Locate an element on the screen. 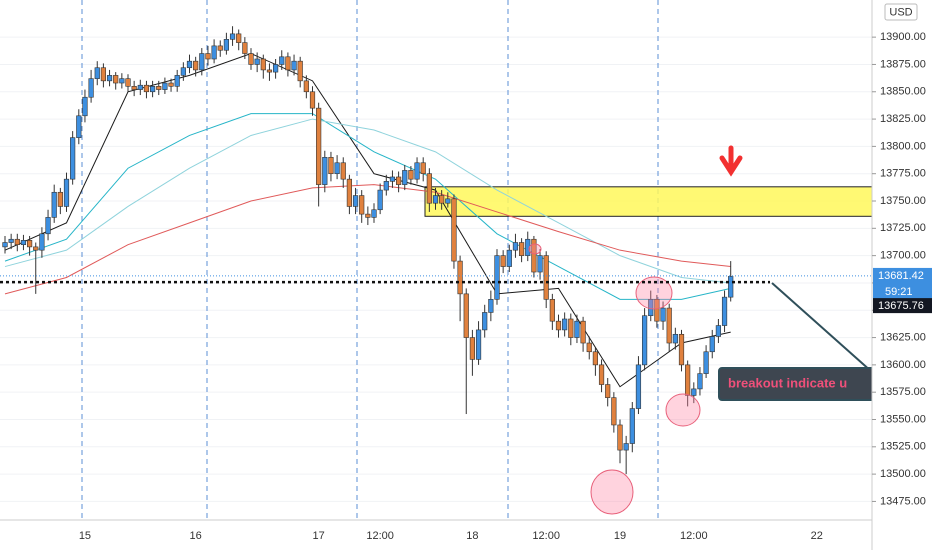  y-tick-label: 13900.00 is located at coordinates (903, 37).